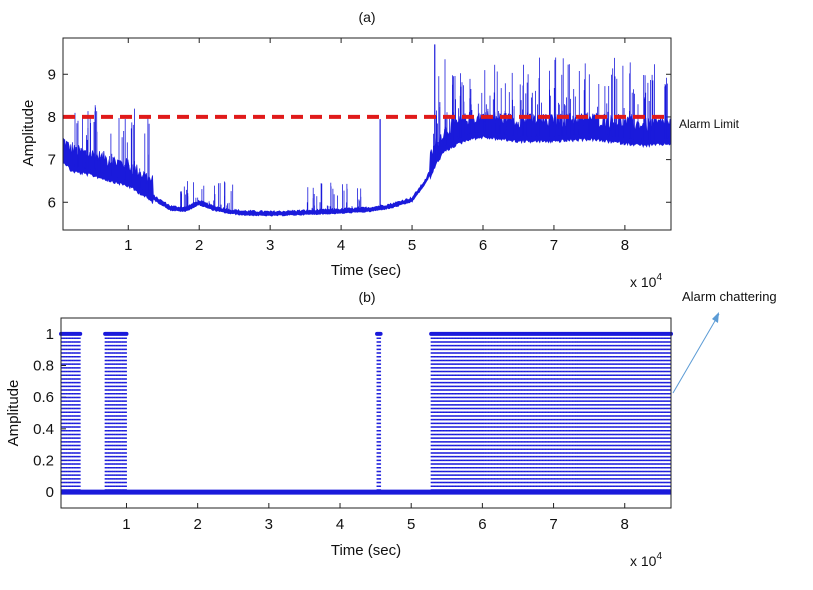  Describe the element at coordinates (52, 74) in the screenshot. I see `y-tick-label: 9` at that location.